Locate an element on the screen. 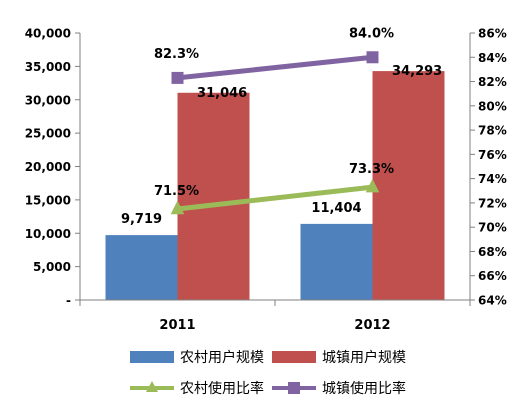 This screenshot has height=402, width=530. x-category-label: 2011 is located at coordinates (177, 325).